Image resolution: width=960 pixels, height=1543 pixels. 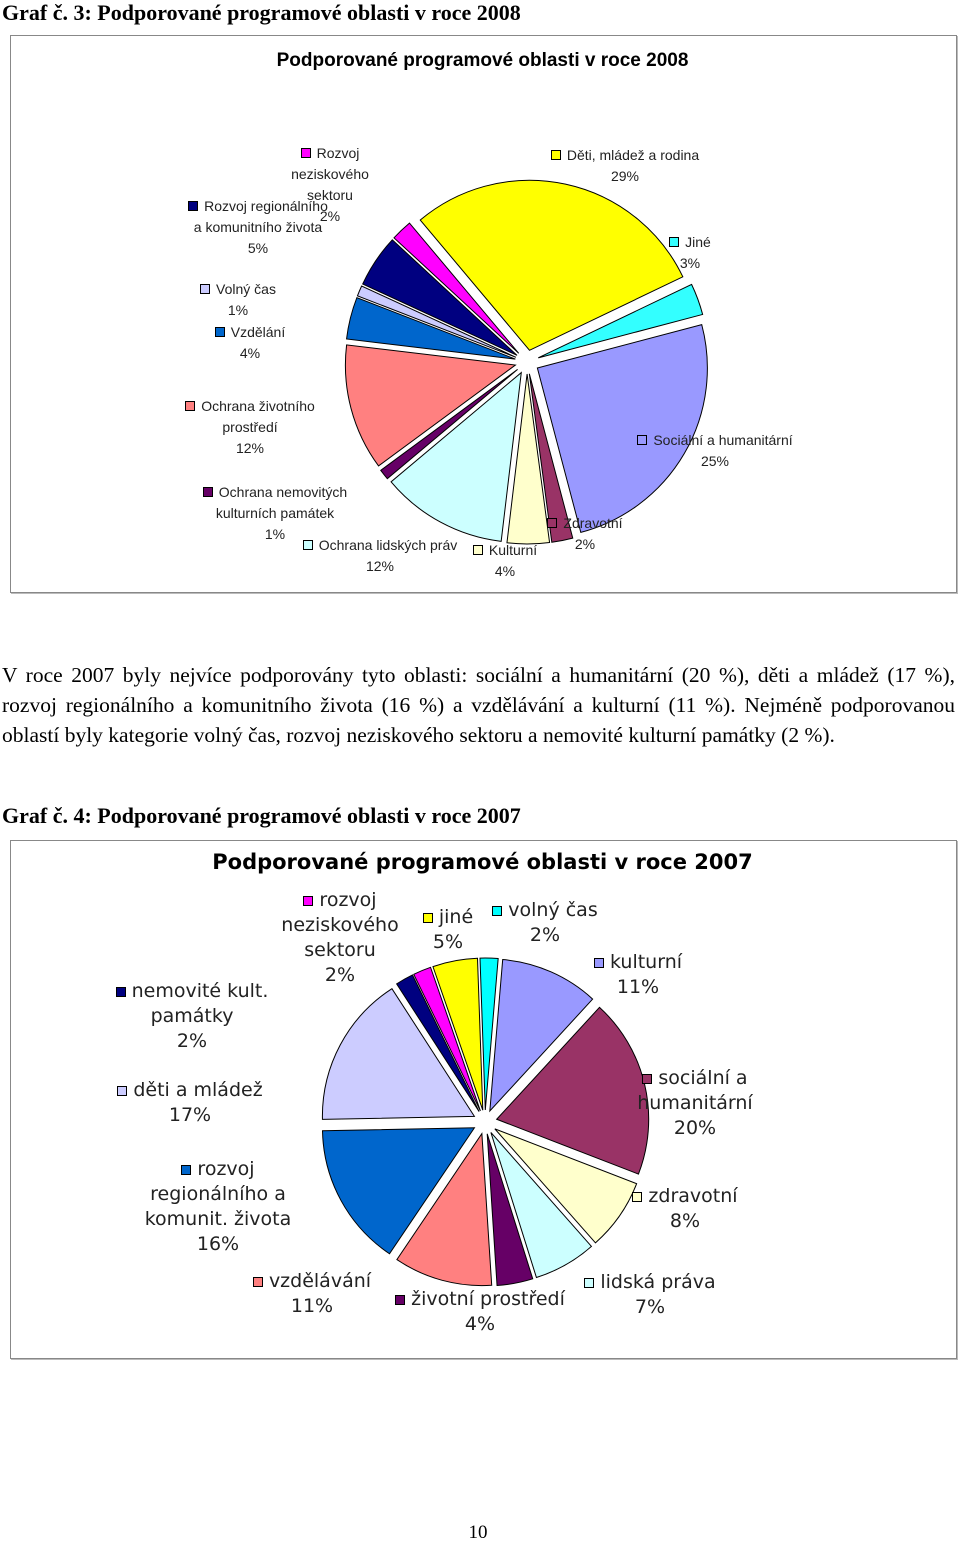 What do you see at coordinates (646, 962) in the screenshot?
I see `category-label: kulturní` at bounding box center [646, 962].